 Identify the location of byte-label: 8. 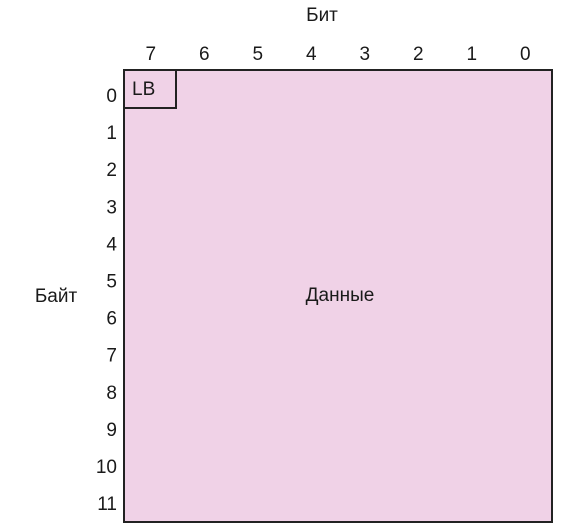
(111, 393).